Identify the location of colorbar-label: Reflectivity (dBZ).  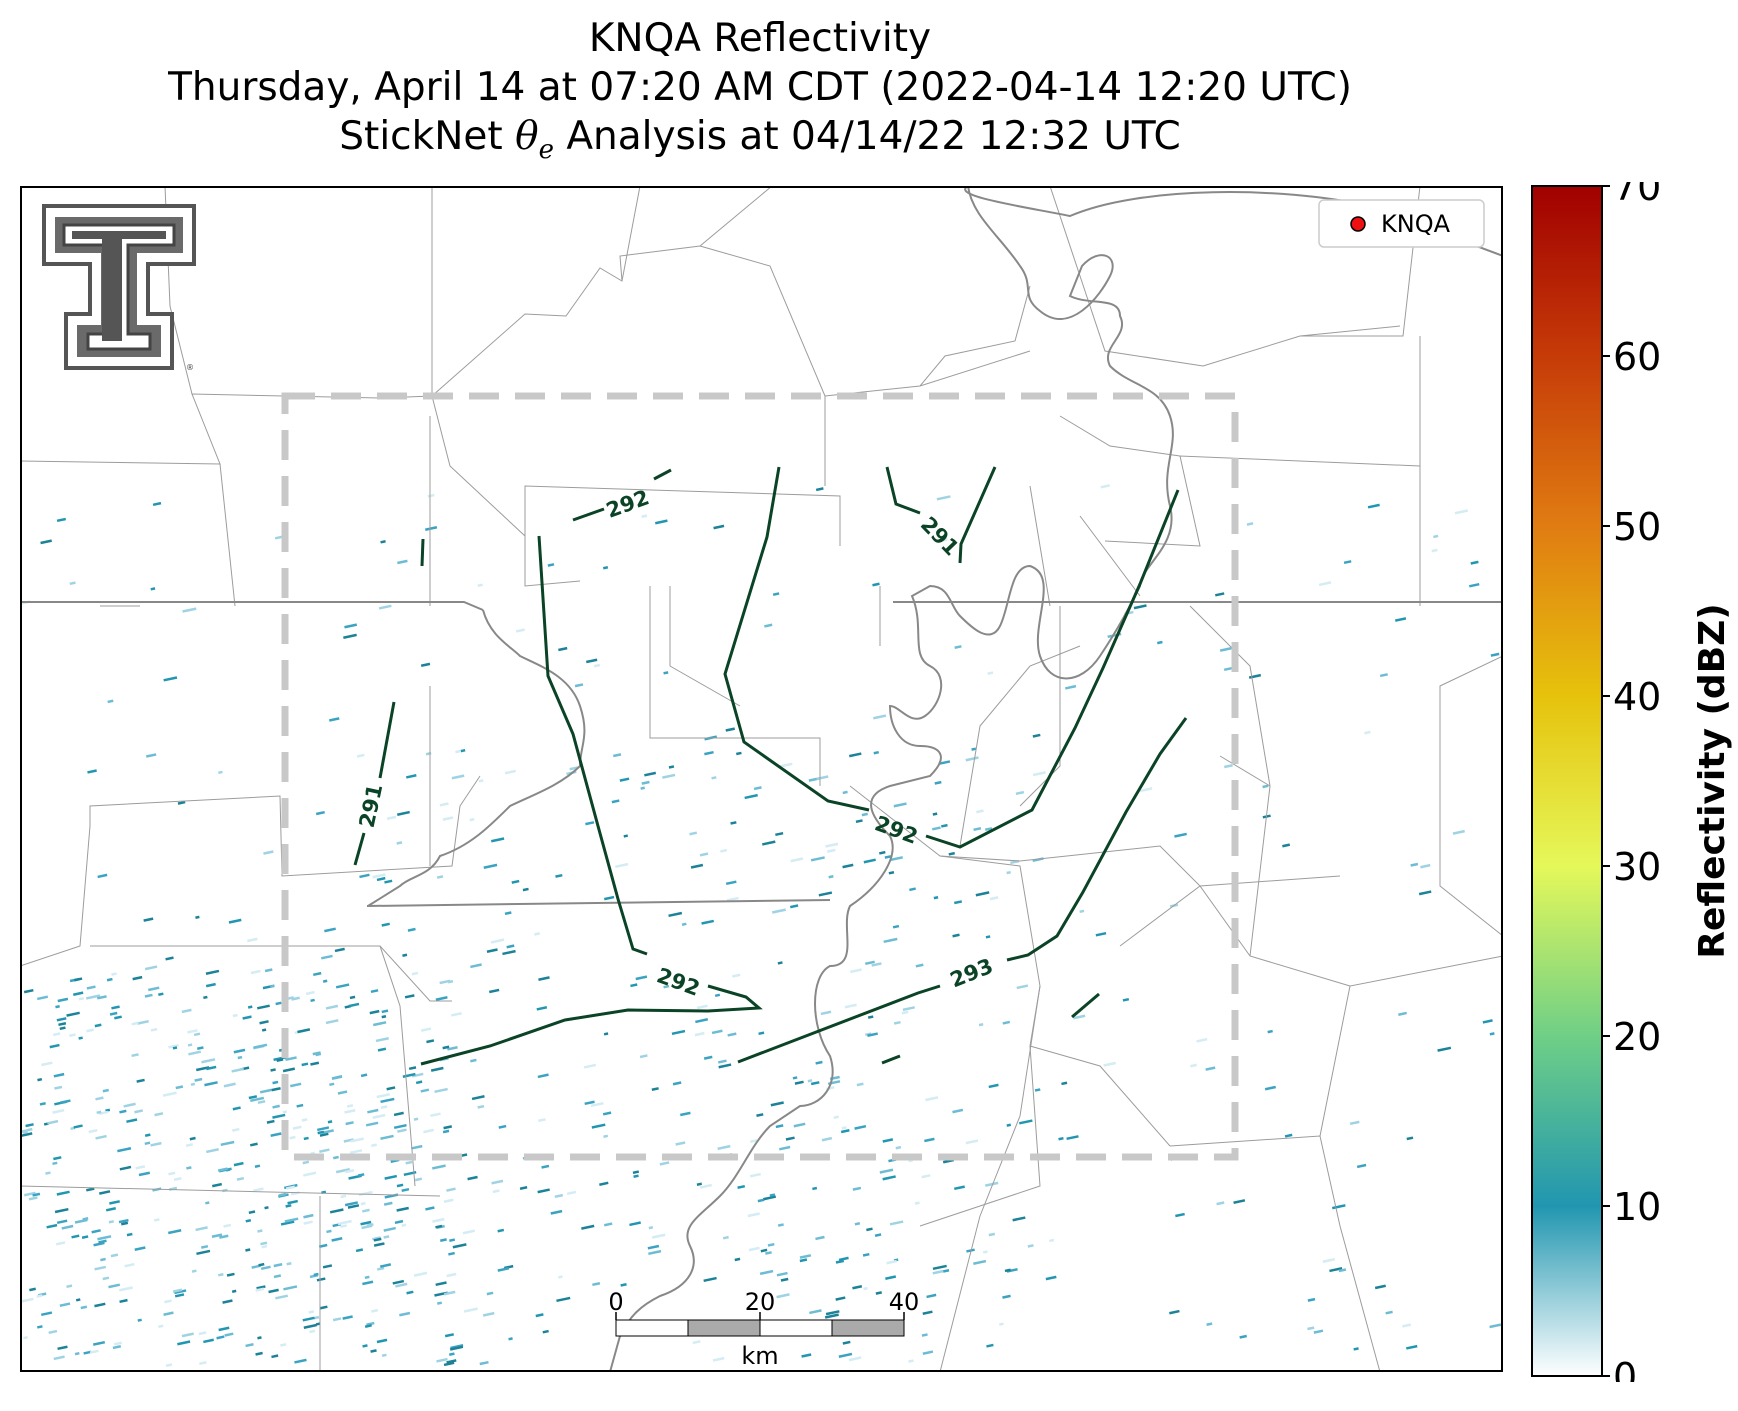
(1712, 780).